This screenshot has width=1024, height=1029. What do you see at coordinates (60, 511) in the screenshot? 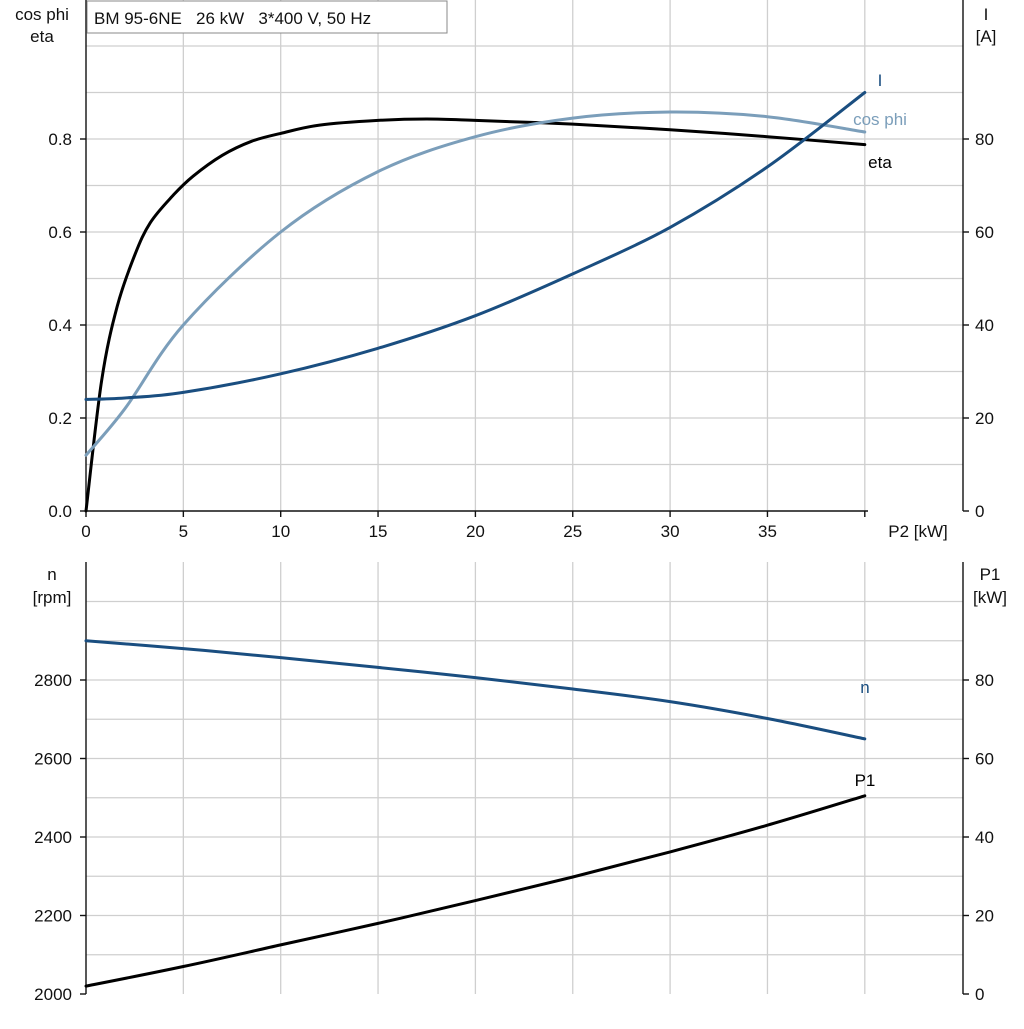
I see `left-tick-label: 0.0` at bounding box center [60, 511].